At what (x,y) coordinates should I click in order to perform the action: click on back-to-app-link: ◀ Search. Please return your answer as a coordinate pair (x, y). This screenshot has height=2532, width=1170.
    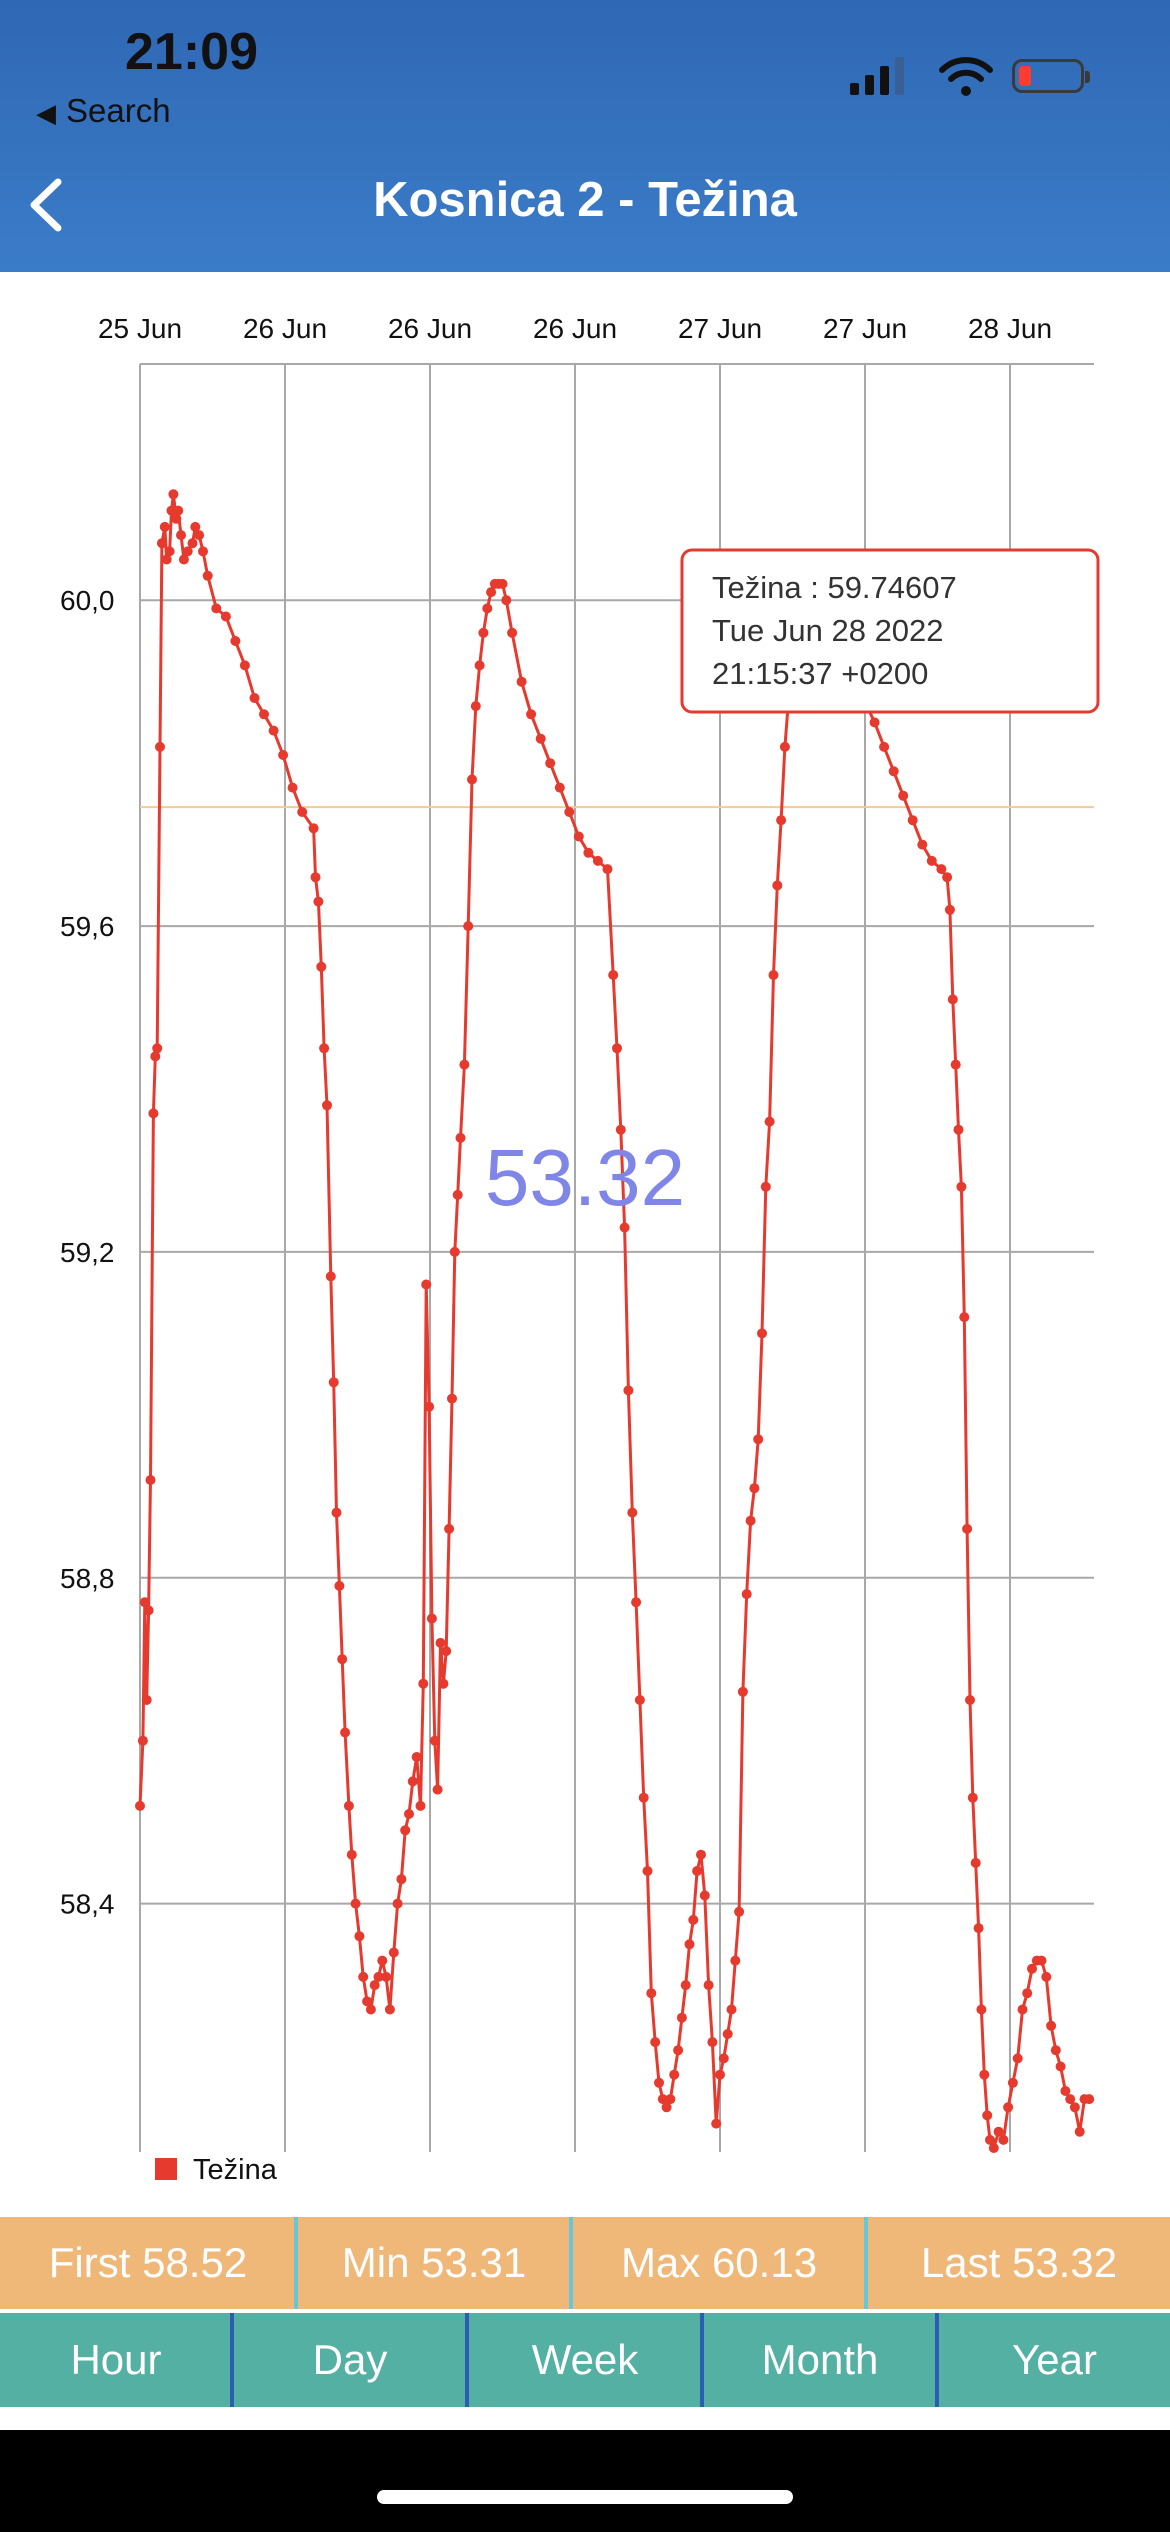
    Looking at the image, I should click on (103, 111).